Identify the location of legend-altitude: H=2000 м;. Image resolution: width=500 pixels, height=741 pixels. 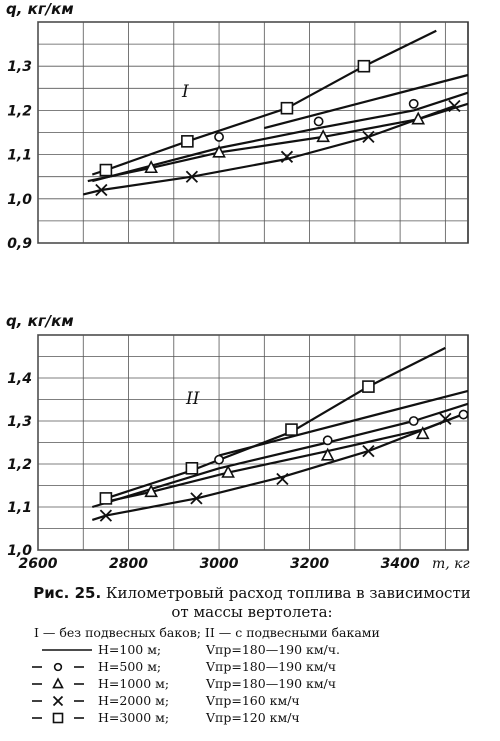
(134, 700).